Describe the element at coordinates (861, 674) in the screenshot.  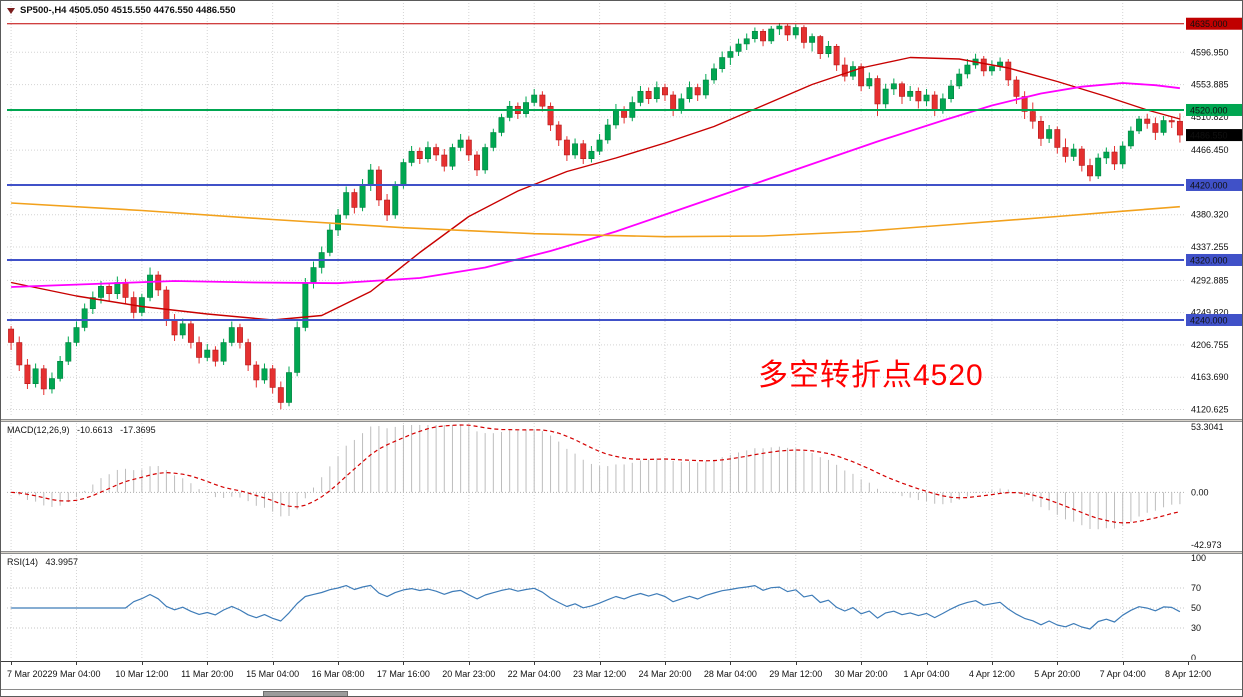
I see `time-axis-label: 30 Mar 20:00` at that location.